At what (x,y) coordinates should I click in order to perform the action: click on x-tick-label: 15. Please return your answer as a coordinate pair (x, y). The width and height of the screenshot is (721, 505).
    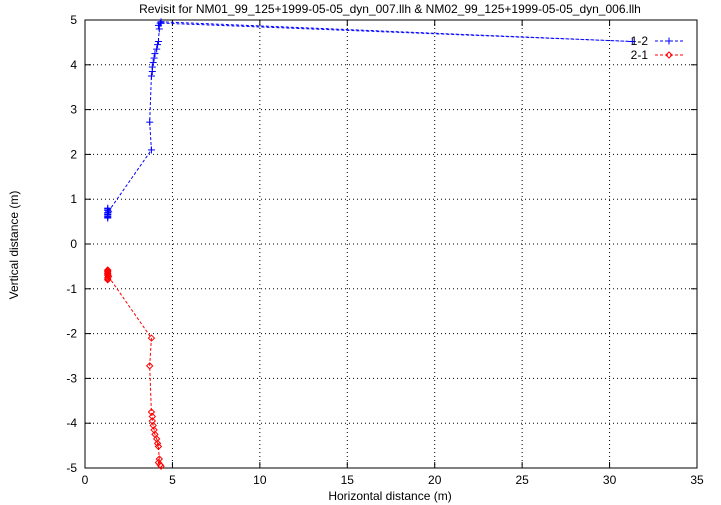
    Looking at the image, I should click on (348, 480).